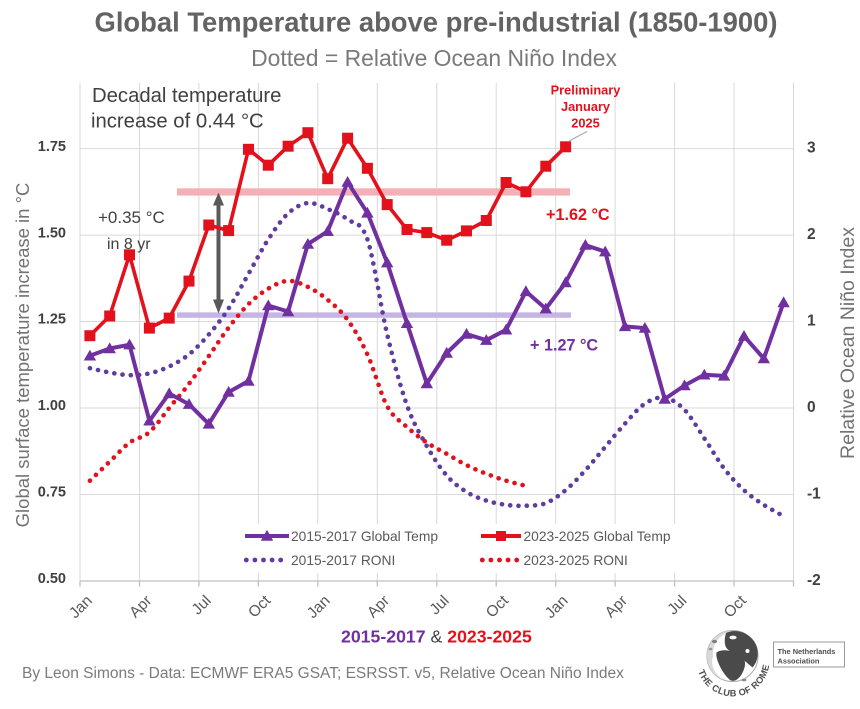  I want to click on svg-text: 2, so click(811, 234).